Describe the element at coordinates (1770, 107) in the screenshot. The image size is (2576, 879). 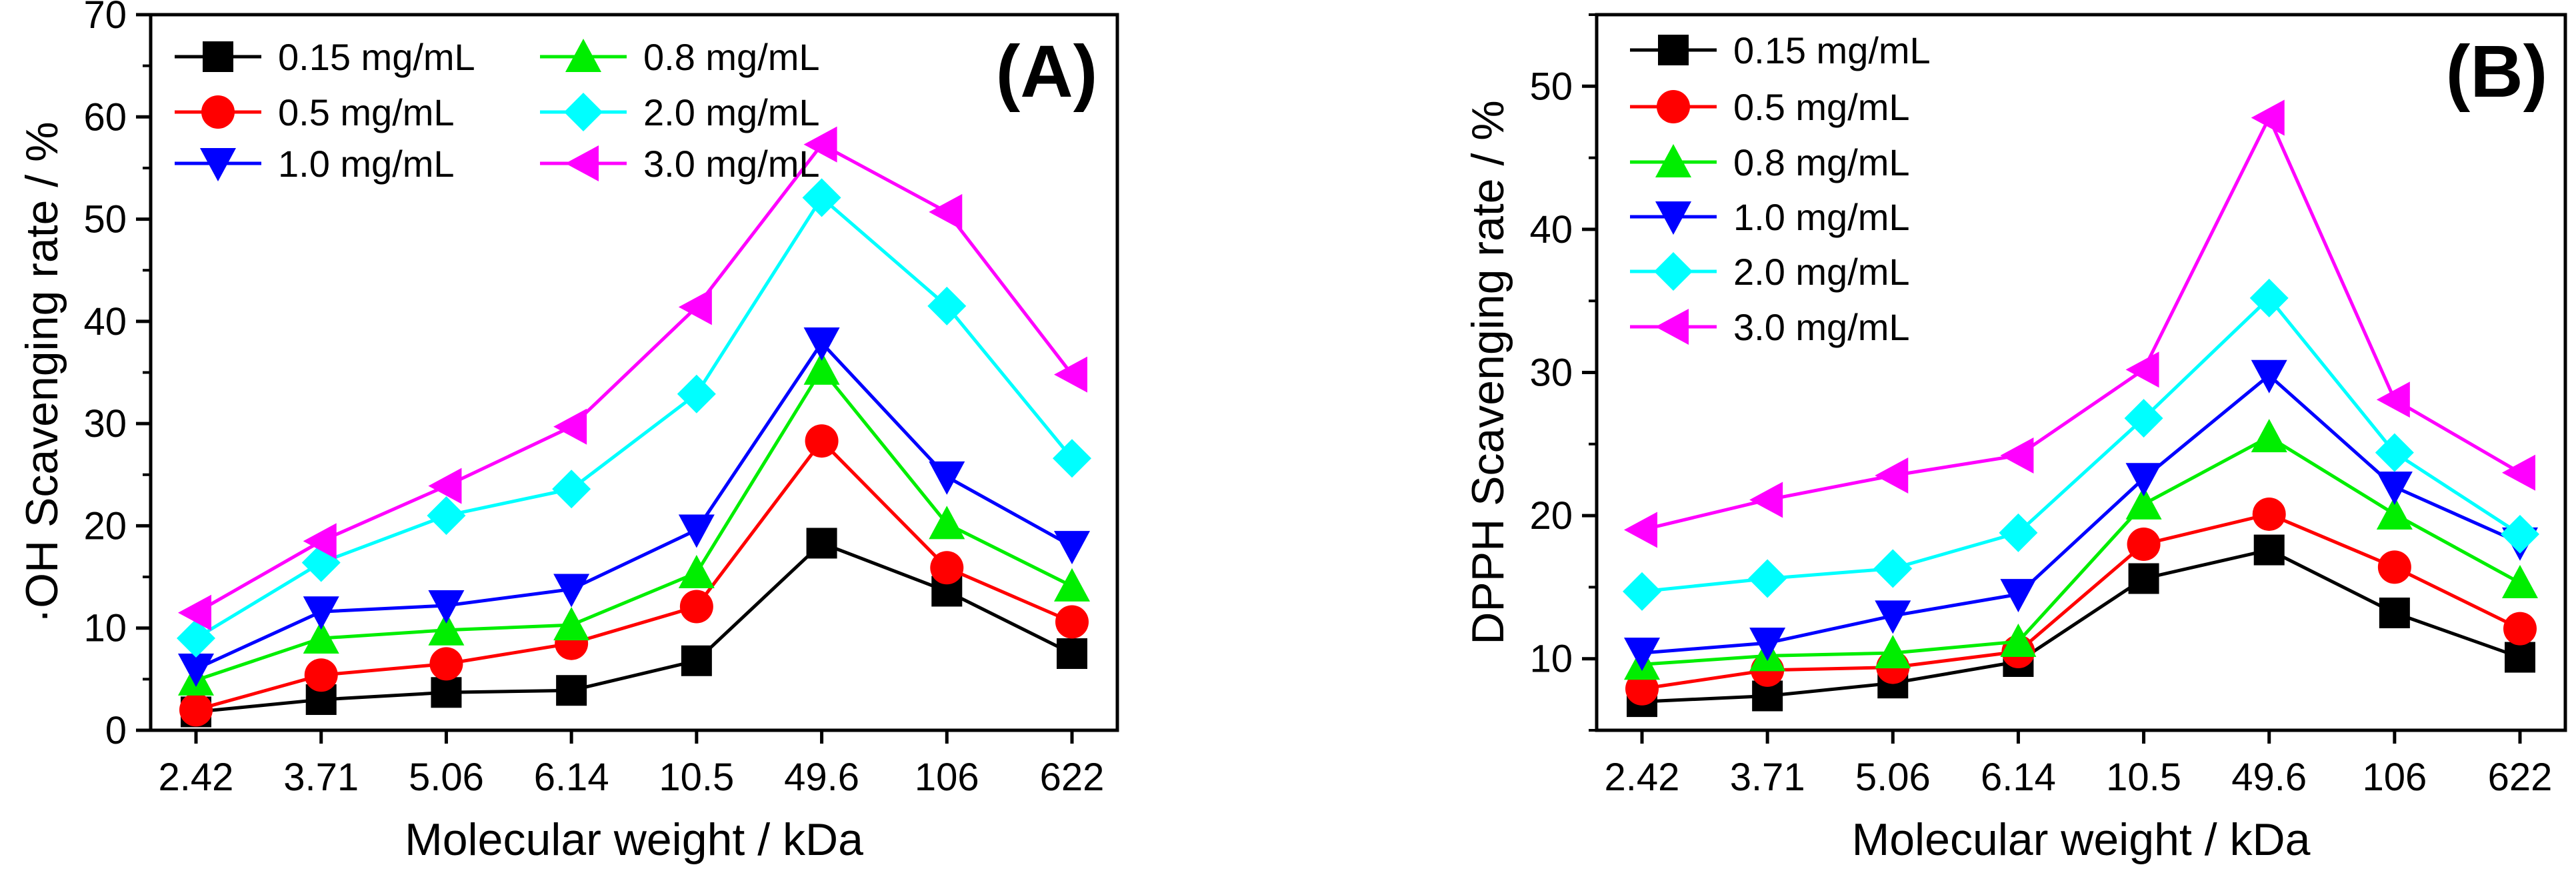
I see `legend-item: 0.5 mg/mL` at that location.